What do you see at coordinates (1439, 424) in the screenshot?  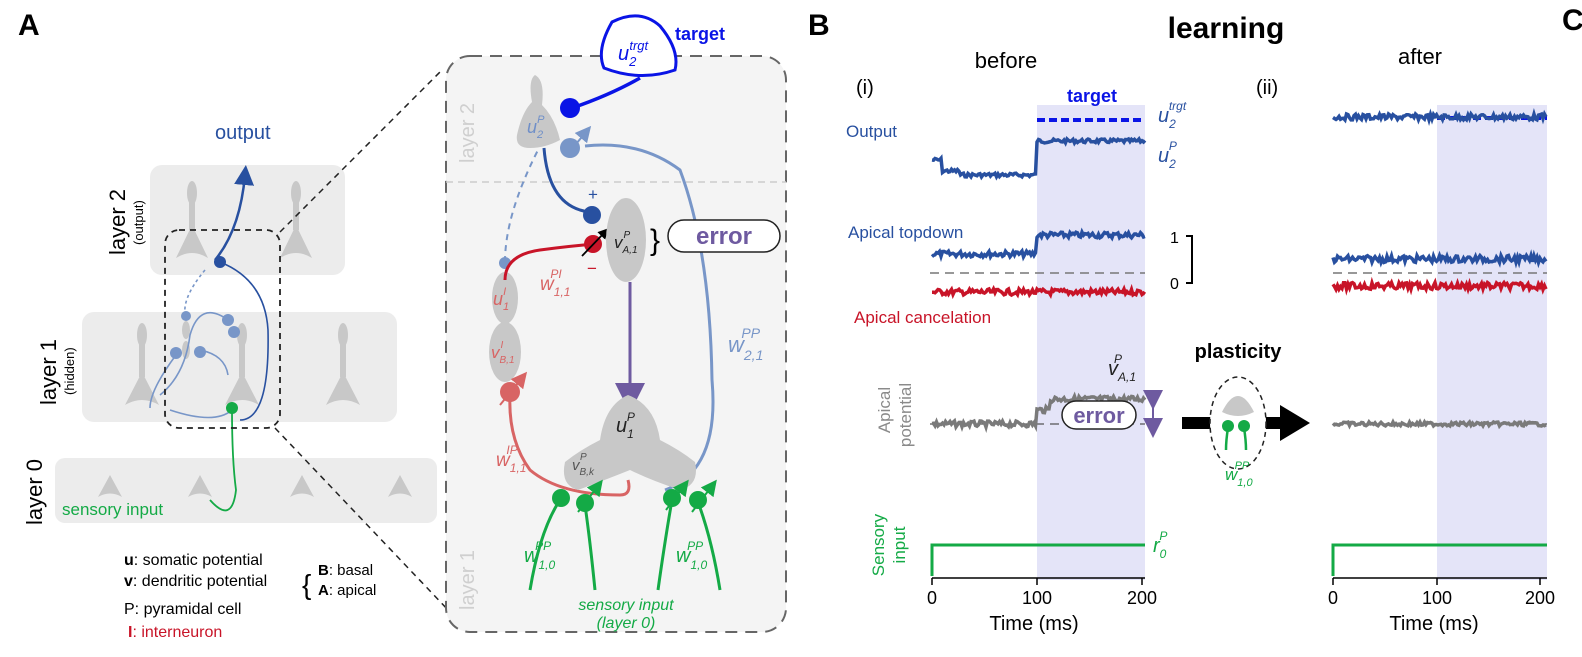 I see `apical-trace-after` at bounding box center [1439, 424].